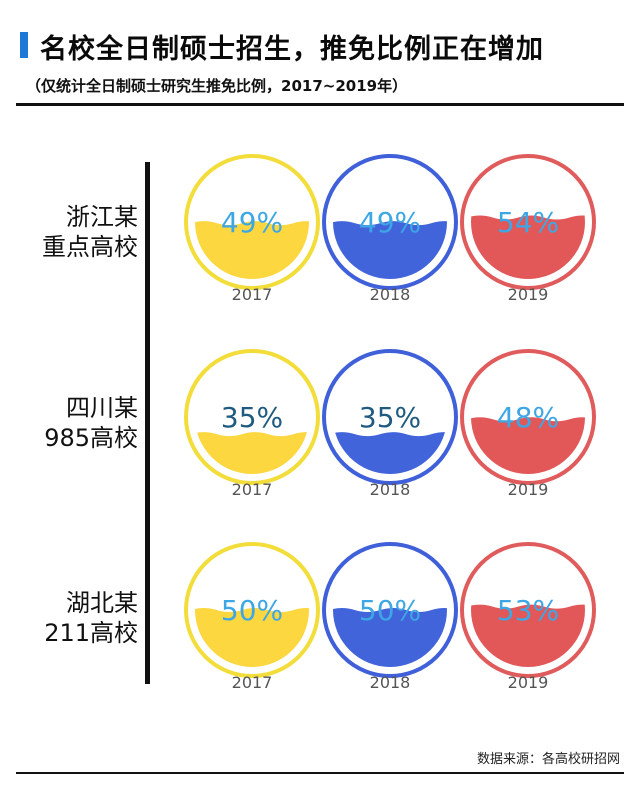  Describe the element at coordinates (252, 417) in the screenshot. I see `gauge-value-2-2017: 35%` at that location.